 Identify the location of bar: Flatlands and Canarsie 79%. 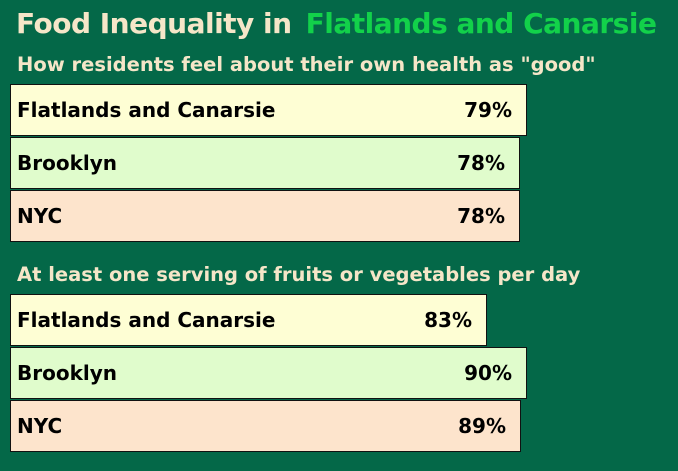
(268, 110).